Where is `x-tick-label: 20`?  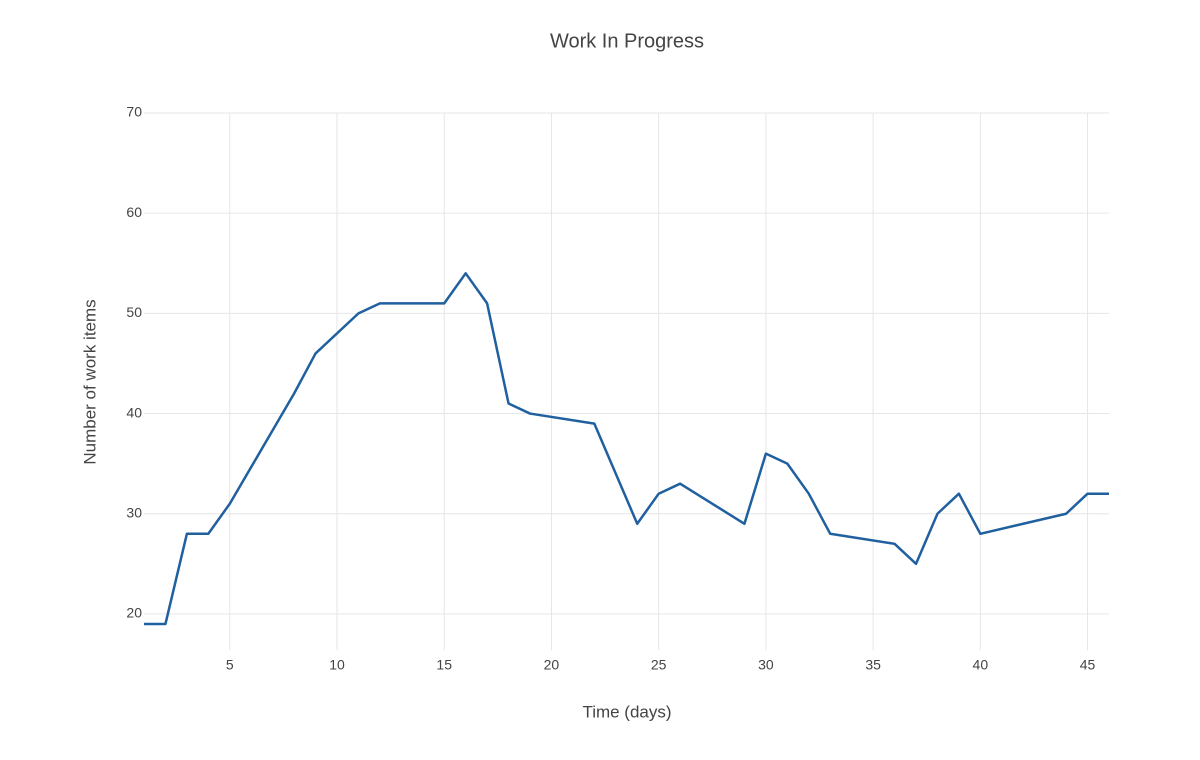
x-tick-label: 20 is located at coordinates (552, 665).